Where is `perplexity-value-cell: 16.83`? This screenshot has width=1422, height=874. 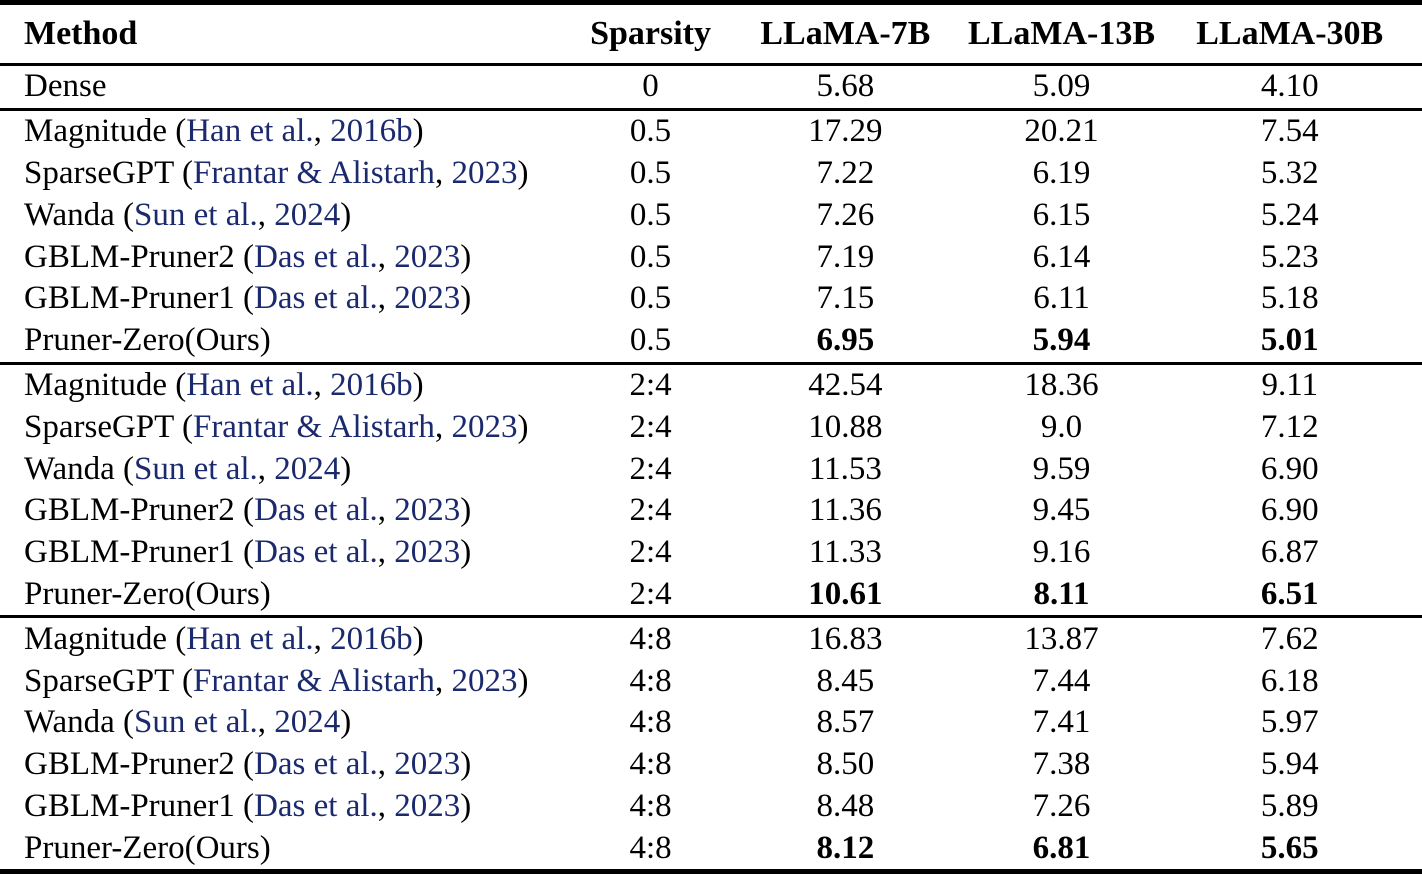 perplexity-value-cell: 16.83 is located at coordinates (845, 638).